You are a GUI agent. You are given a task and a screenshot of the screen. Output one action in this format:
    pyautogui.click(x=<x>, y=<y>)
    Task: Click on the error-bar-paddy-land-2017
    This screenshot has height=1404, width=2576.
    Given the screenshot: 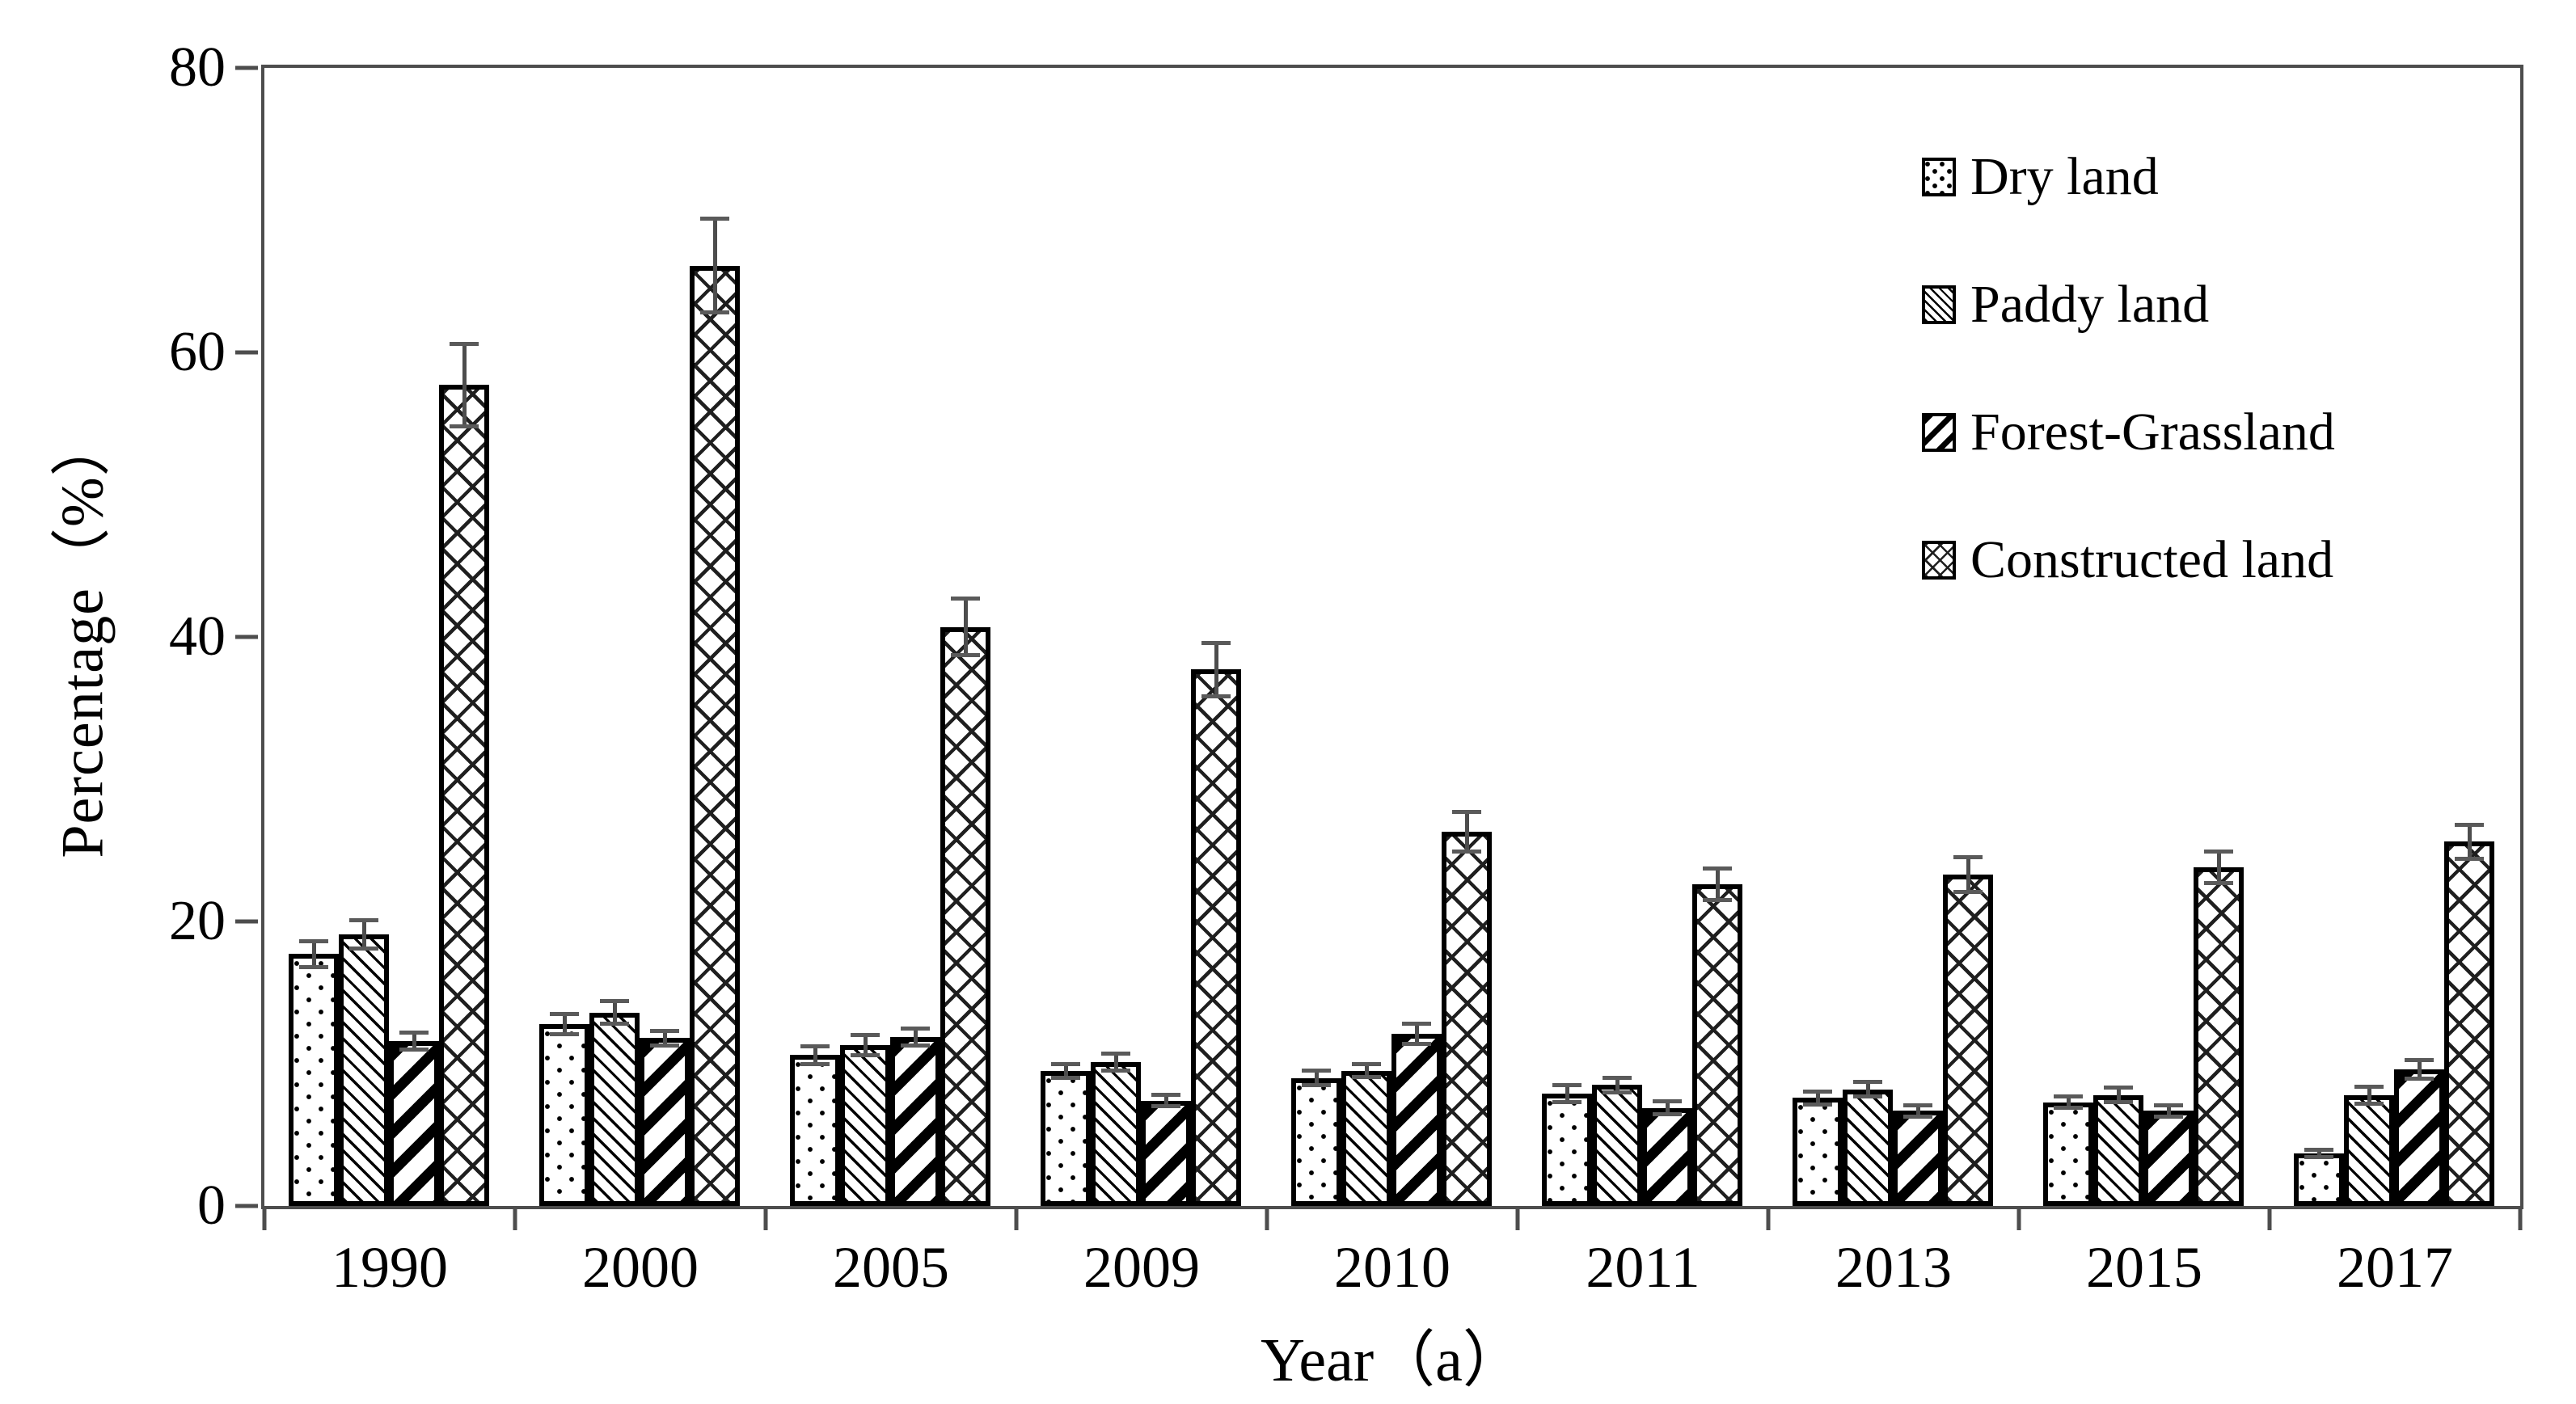 What is the action you would take?
    pyautogui.click(x=2369, y=1095)
    